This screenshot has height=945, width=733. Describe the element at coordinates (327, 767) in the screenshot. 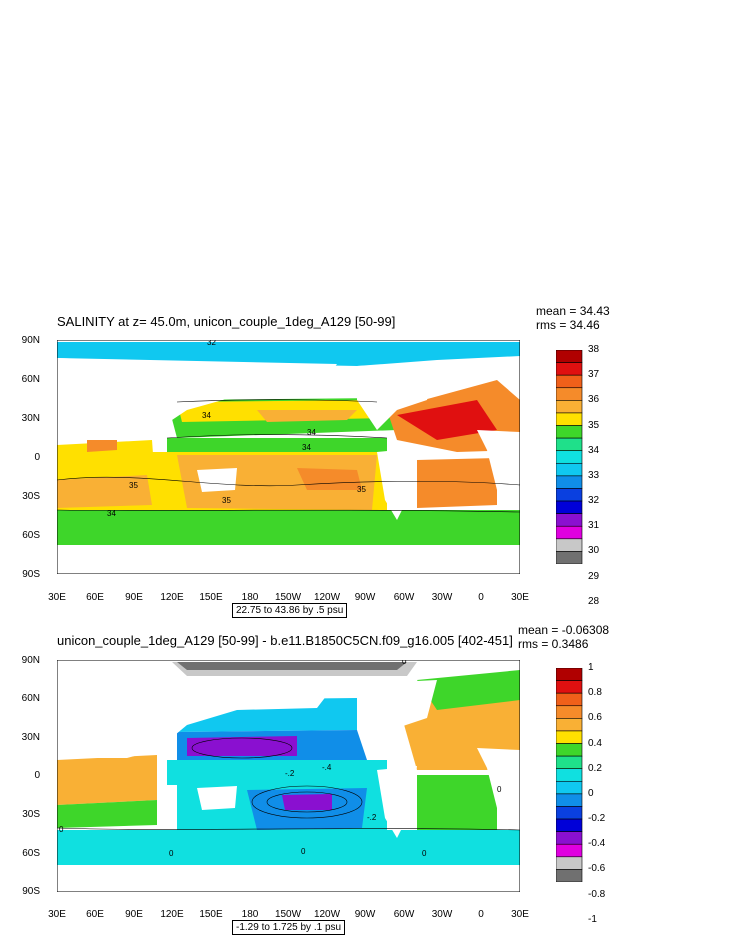

I see `panel2-contour-label: -.4` at that location.